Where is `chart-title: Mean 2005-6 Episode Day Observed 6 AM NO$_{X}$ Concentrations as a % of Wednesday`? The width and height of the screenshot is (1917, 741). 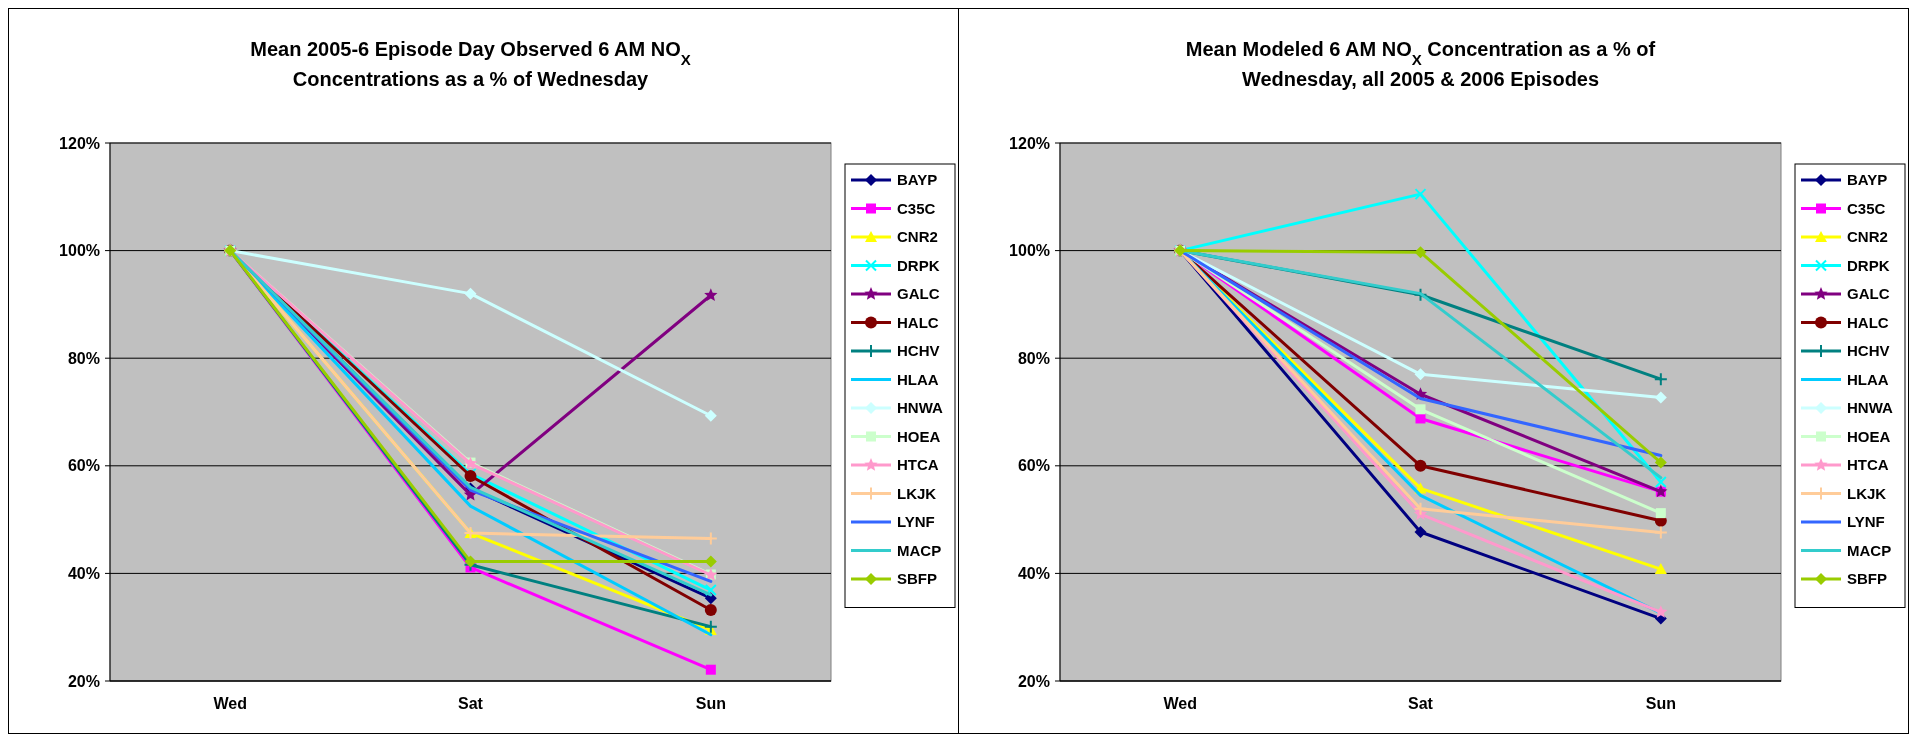 chart-title: Mean 2005-6 Episode Day Observed 6 AM NO$_{X}$ Concentrations as a % of Wednesday is located at coordinates (470, 64).